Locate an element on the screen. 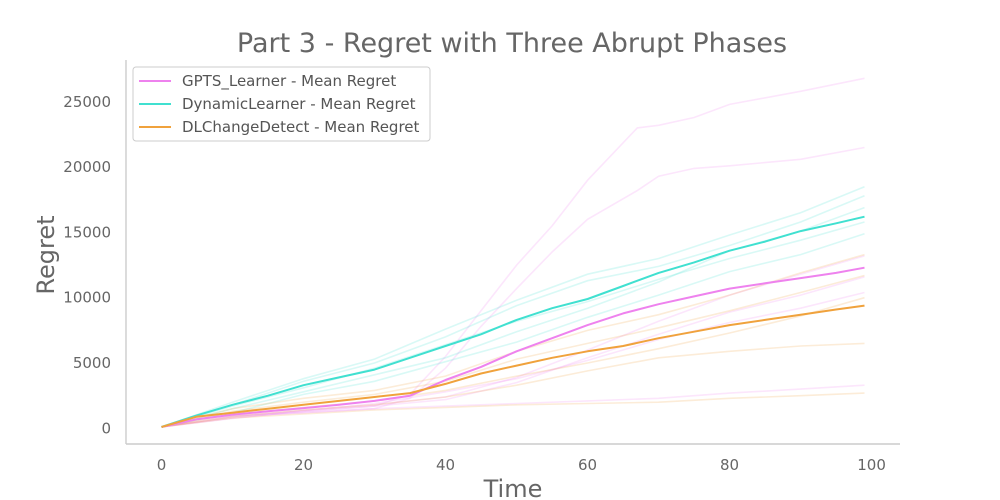 This screenshot has height=500, width=1000. x-tick-label: 100 is located at coordinates (871, 465).